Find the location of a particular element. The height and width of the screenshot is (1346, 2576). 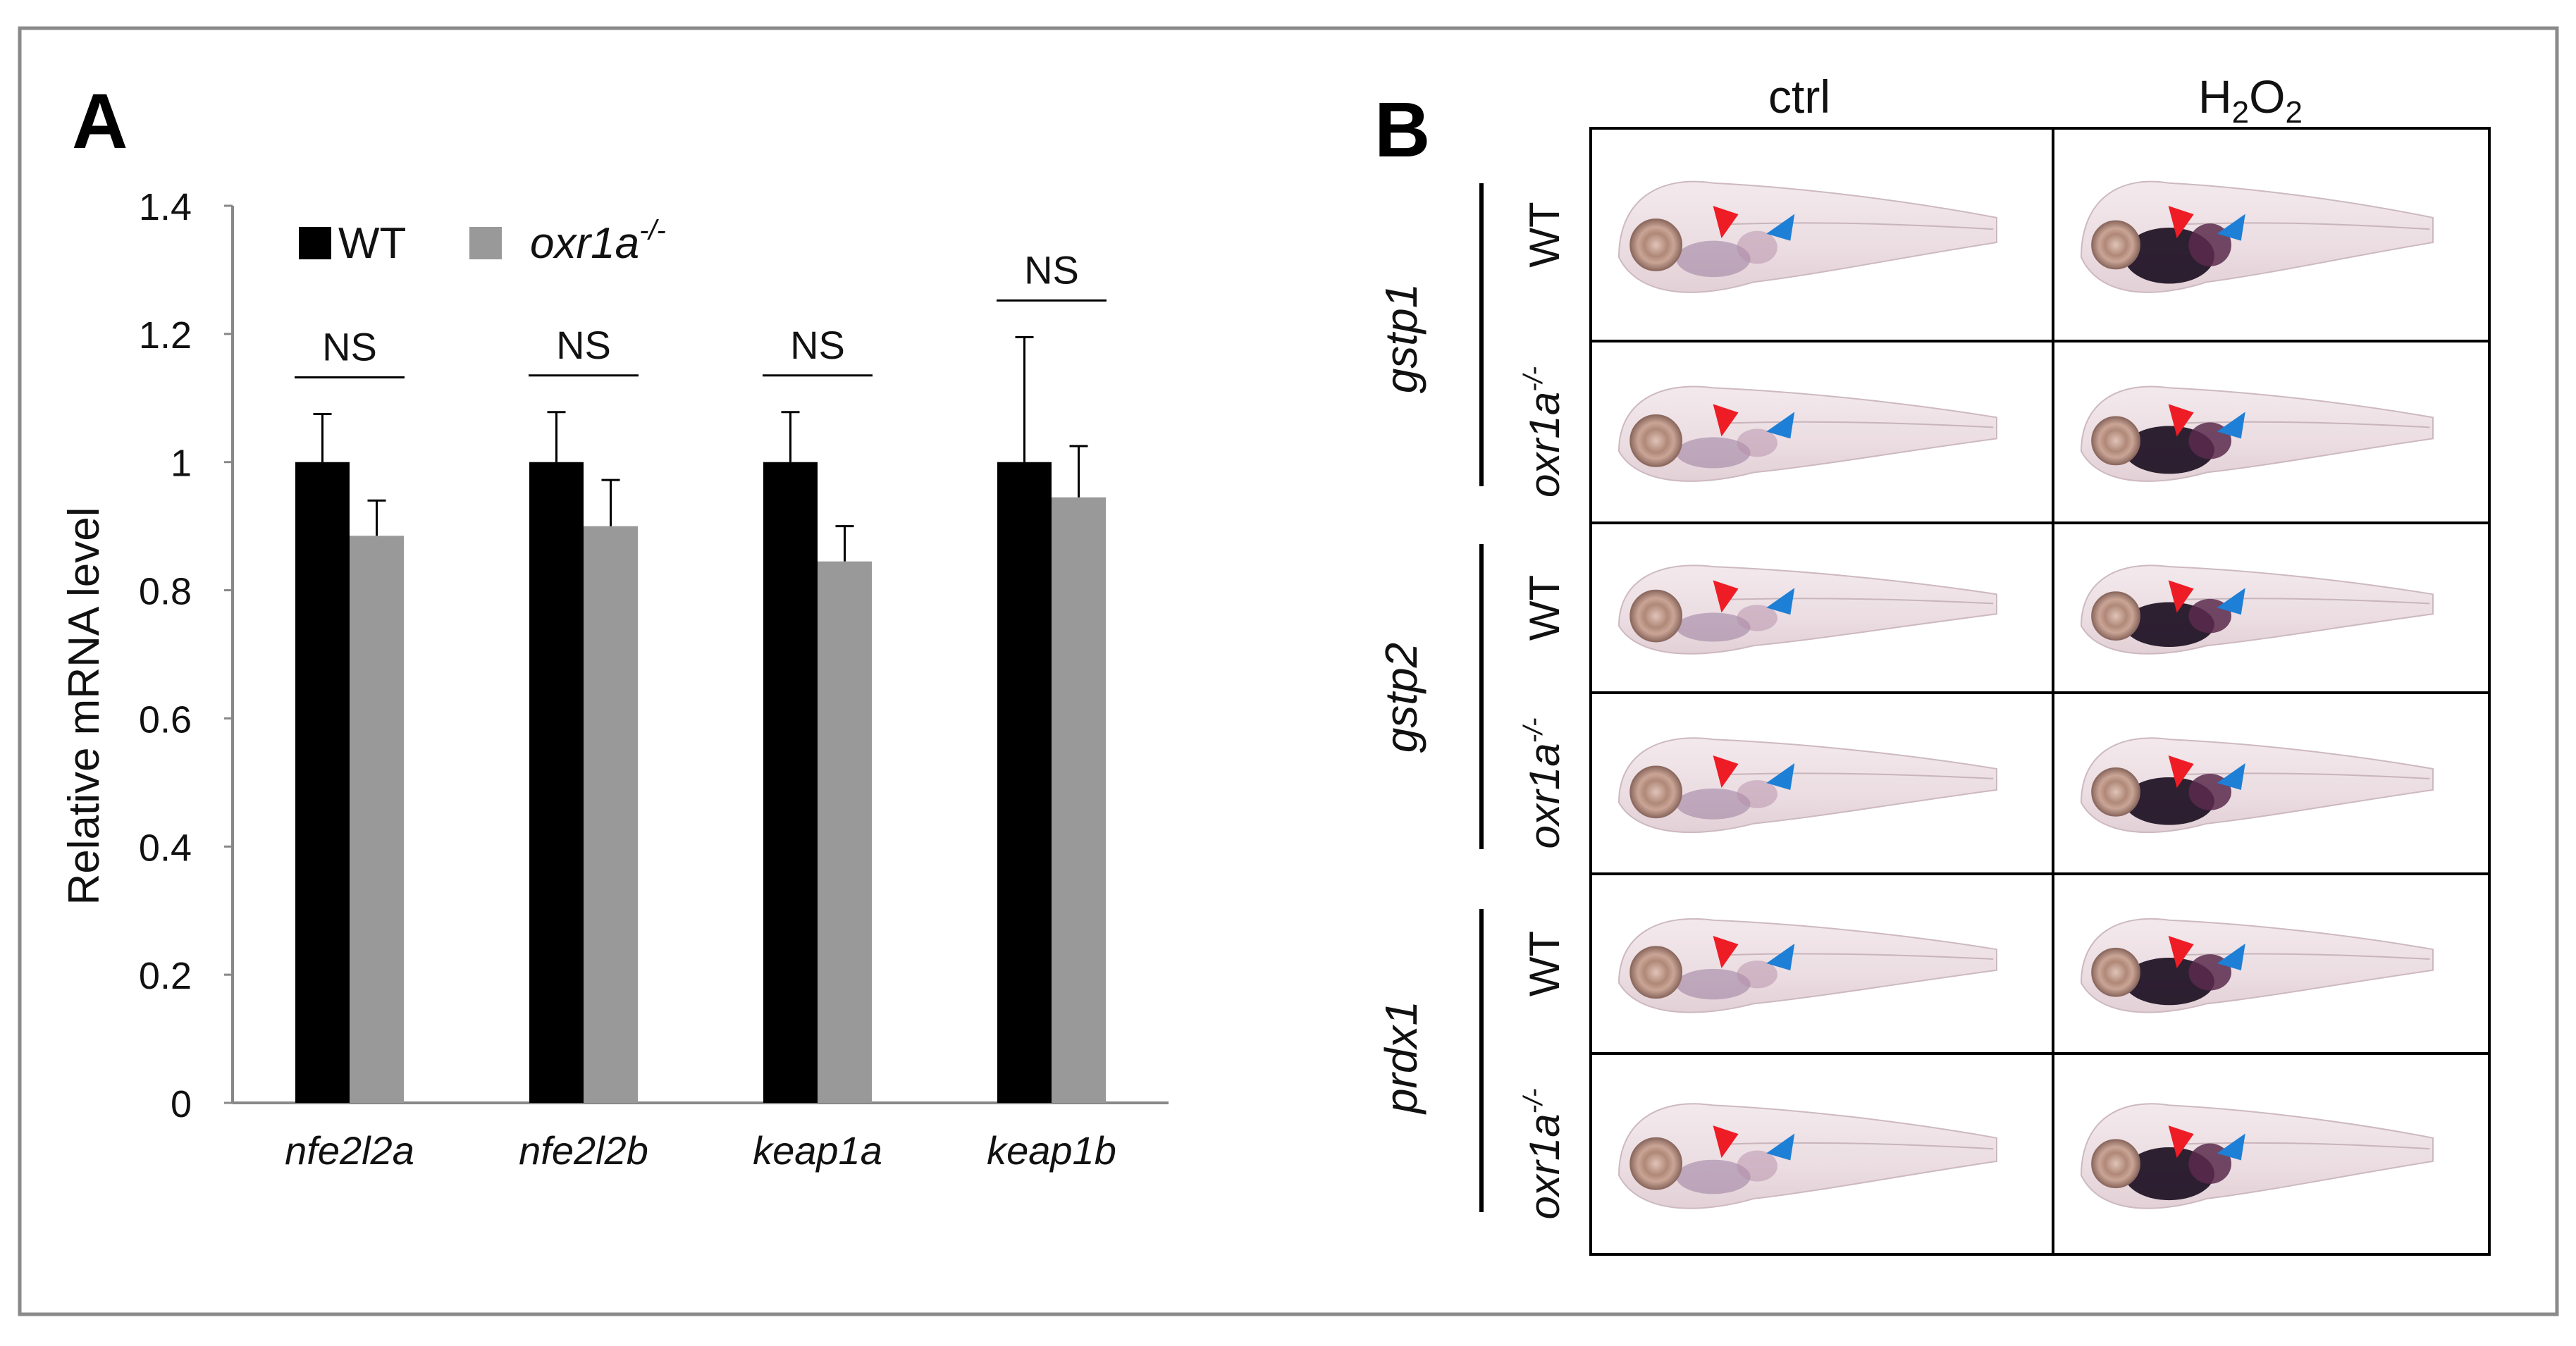

larva-image-r3-c1 is located at coordinates (1807, 609).